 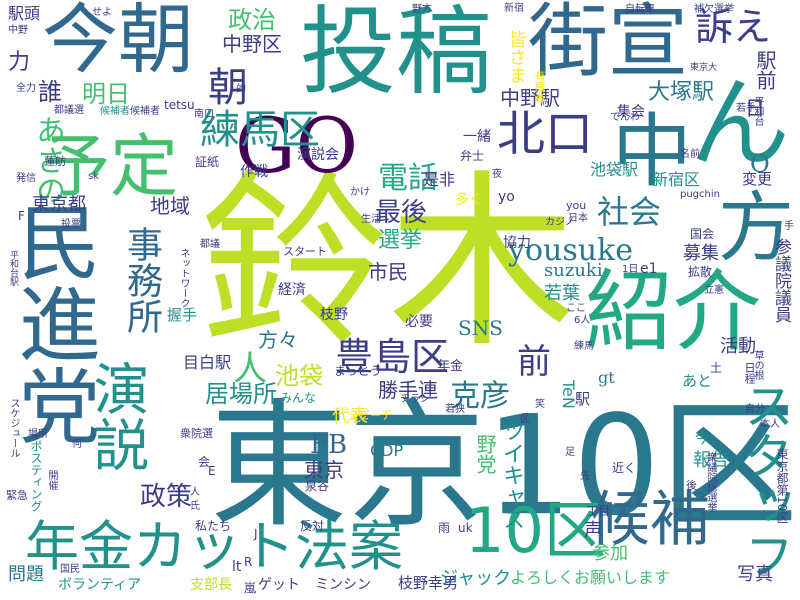 What do you see at coordinates (102, 12) in the screenshot?
I see `cloud-word: せよ` at bounding box center [102, 12].